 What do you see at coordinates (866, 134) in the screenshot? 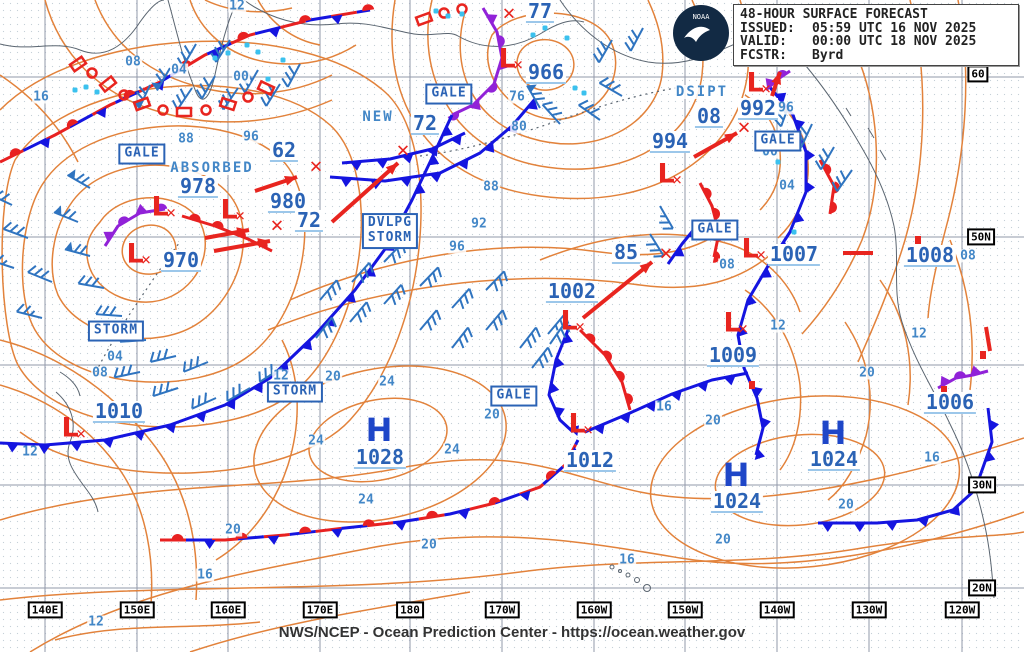
I see `islands-se-alaska` at bounding box center [866, 134].